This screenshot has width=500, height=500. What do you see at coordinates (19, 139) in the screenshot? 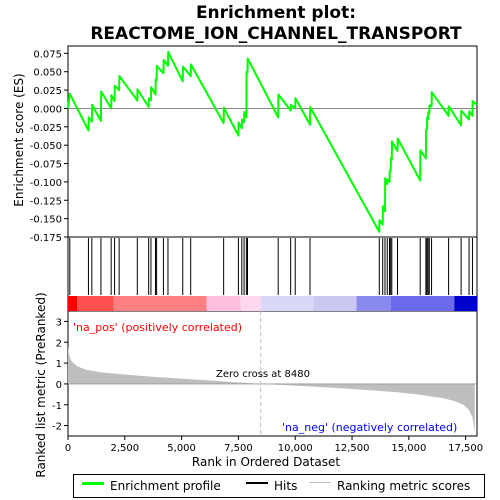
I see `es-axis-label: Enrichment score (ES)` at bounding box center [19, 139].